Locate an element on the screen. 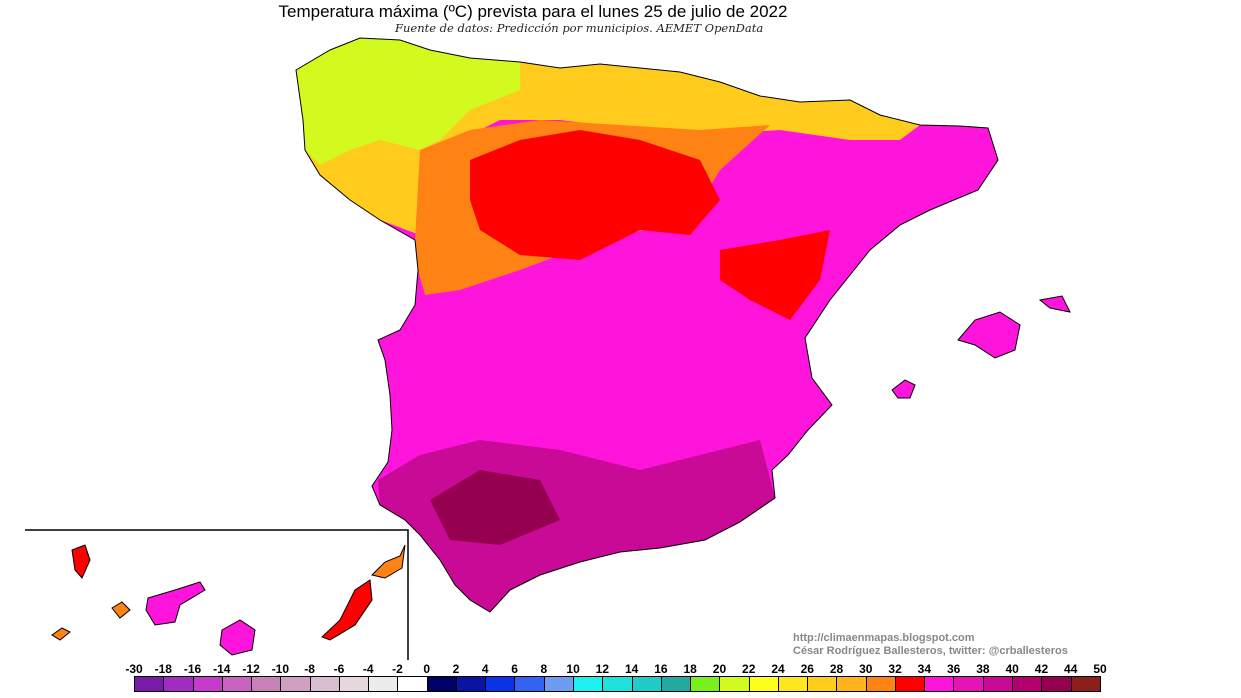  legend-label: 40 is located at coordinates (1012, 669).